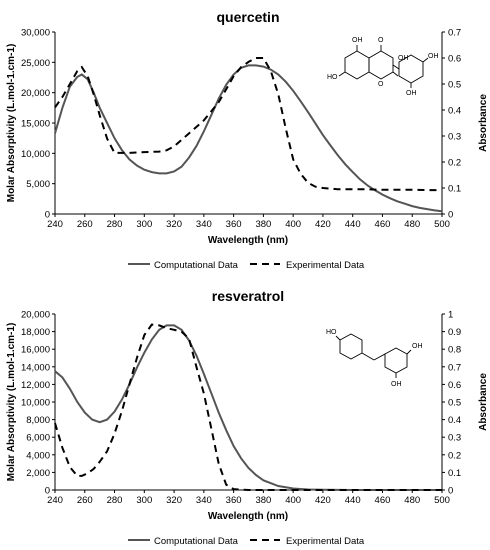 The width and height of the screenshot is (490, 550). I want to click on y-left-tick-label: 8,000, so click(38, 420).